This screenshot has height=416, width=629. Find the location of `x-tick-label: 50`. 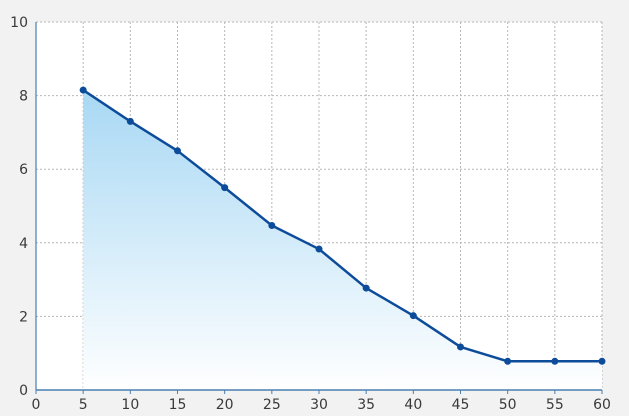

x-tick-label: 50 is located at coordinates (508, 405).